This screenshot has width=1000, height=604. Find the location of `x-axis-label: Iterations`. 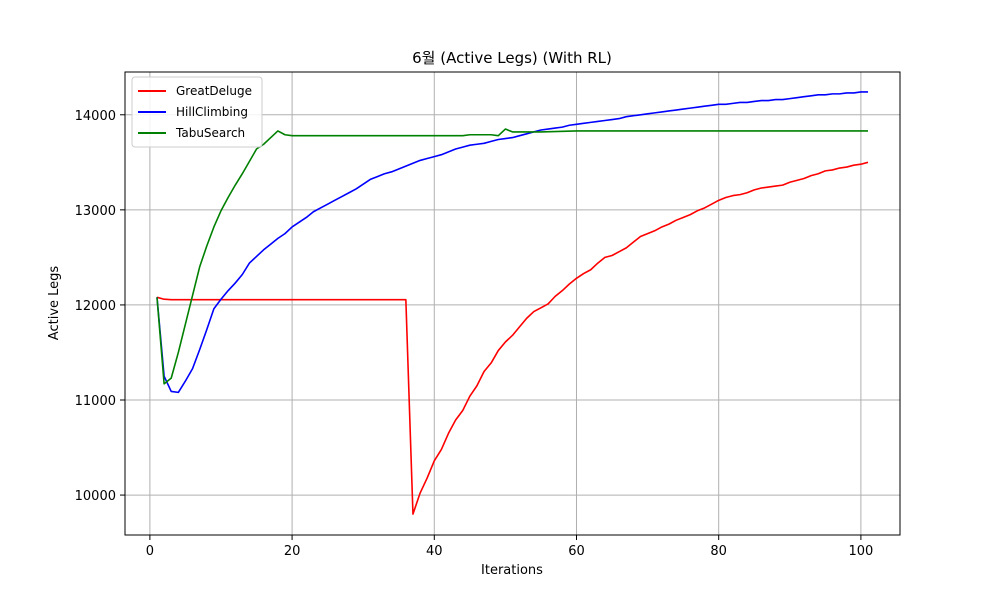

x-axis-label: Iterations is located at coordinates (512, 570).